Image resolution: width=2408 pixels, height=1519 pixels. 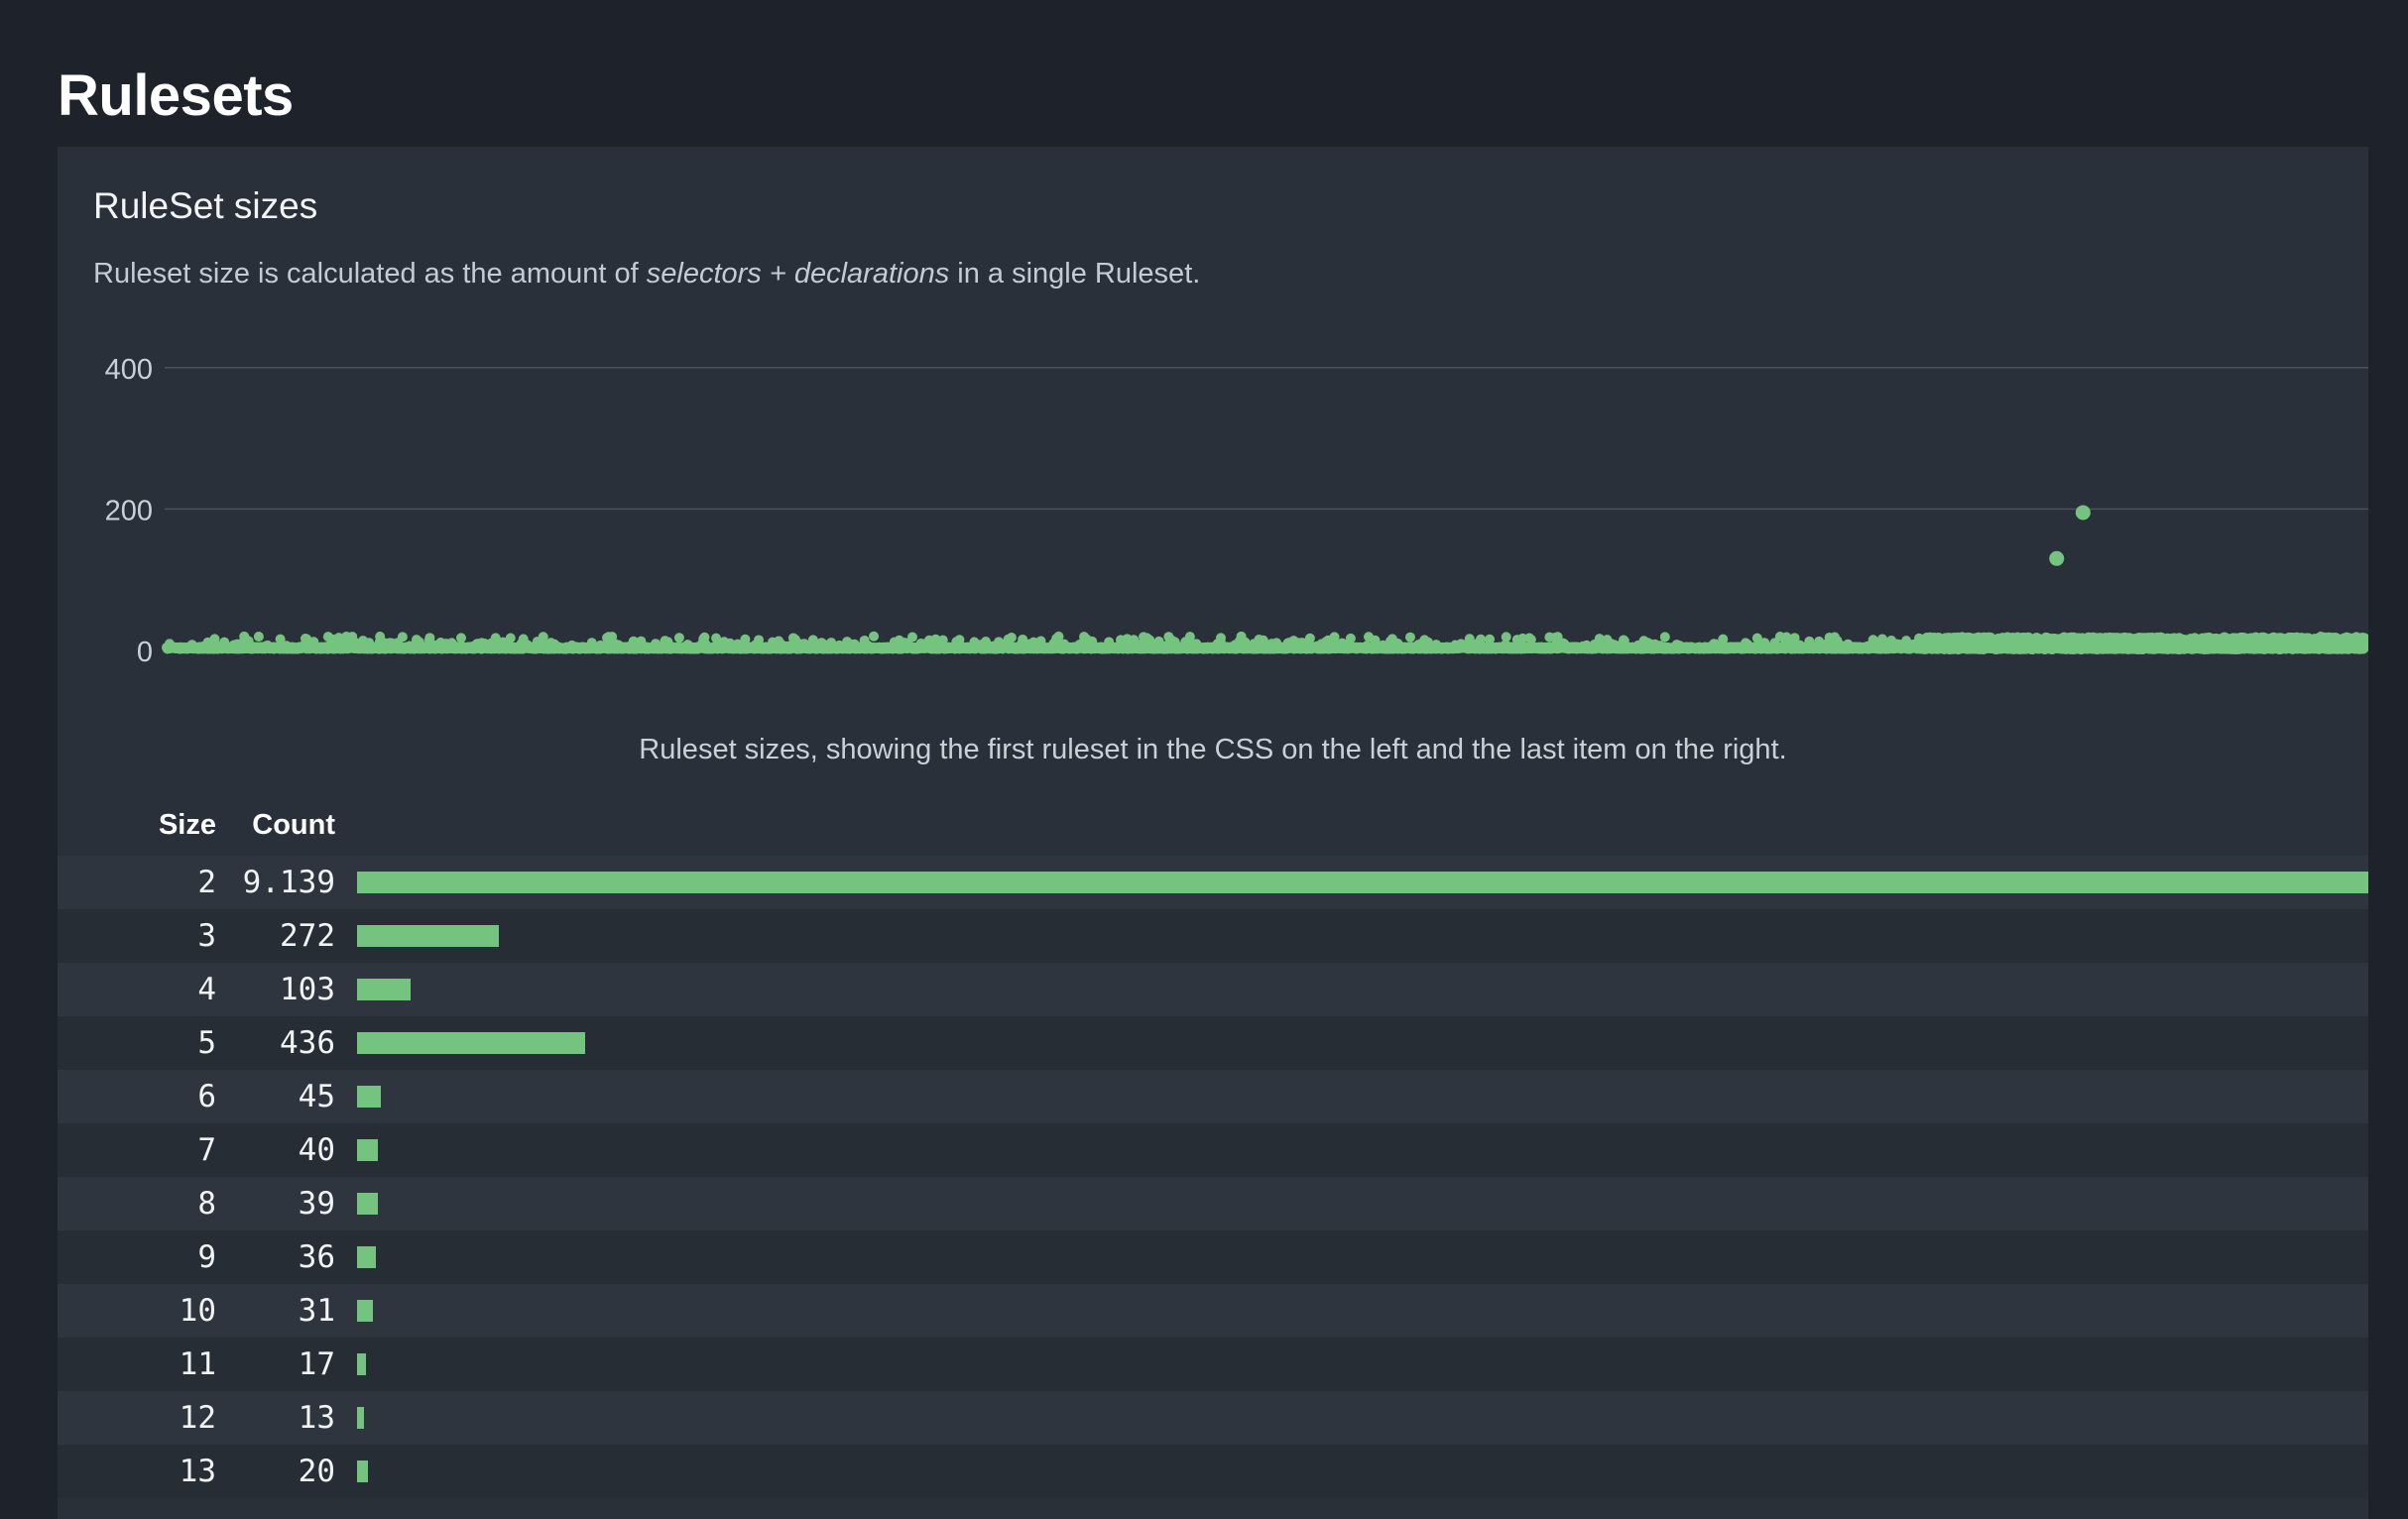 What do you see at coordinates (317, 1150) in the screenshot?
I see `cell-count: 40` at bounding box center [317, 1150].